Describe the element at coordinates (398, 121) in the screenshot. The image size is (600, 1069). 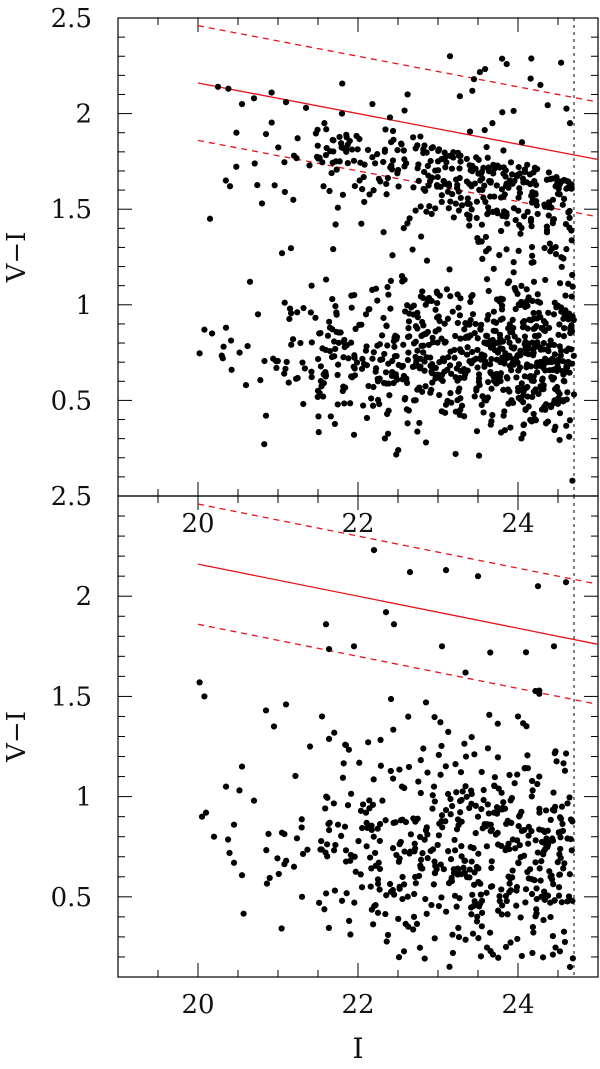
I see `relation-line` at that location.